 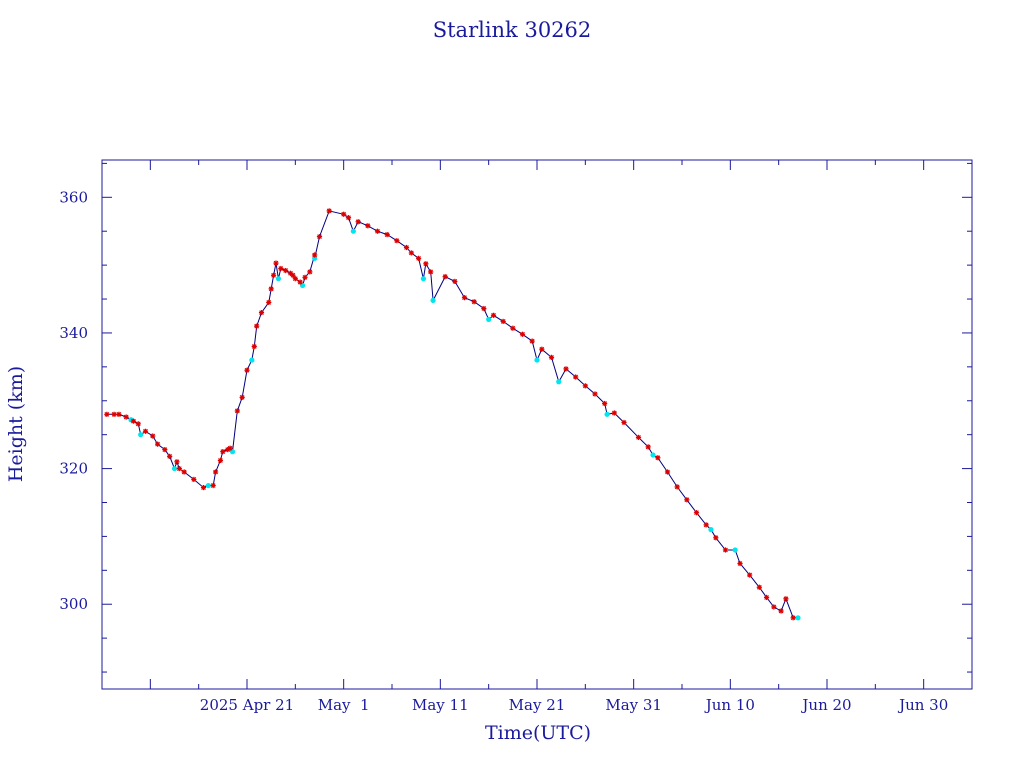 What do you see at coordinates (538, 733) in the screenshot?
I see `x-axis-label: Time(UTC)` at bounding box center [538, 733].